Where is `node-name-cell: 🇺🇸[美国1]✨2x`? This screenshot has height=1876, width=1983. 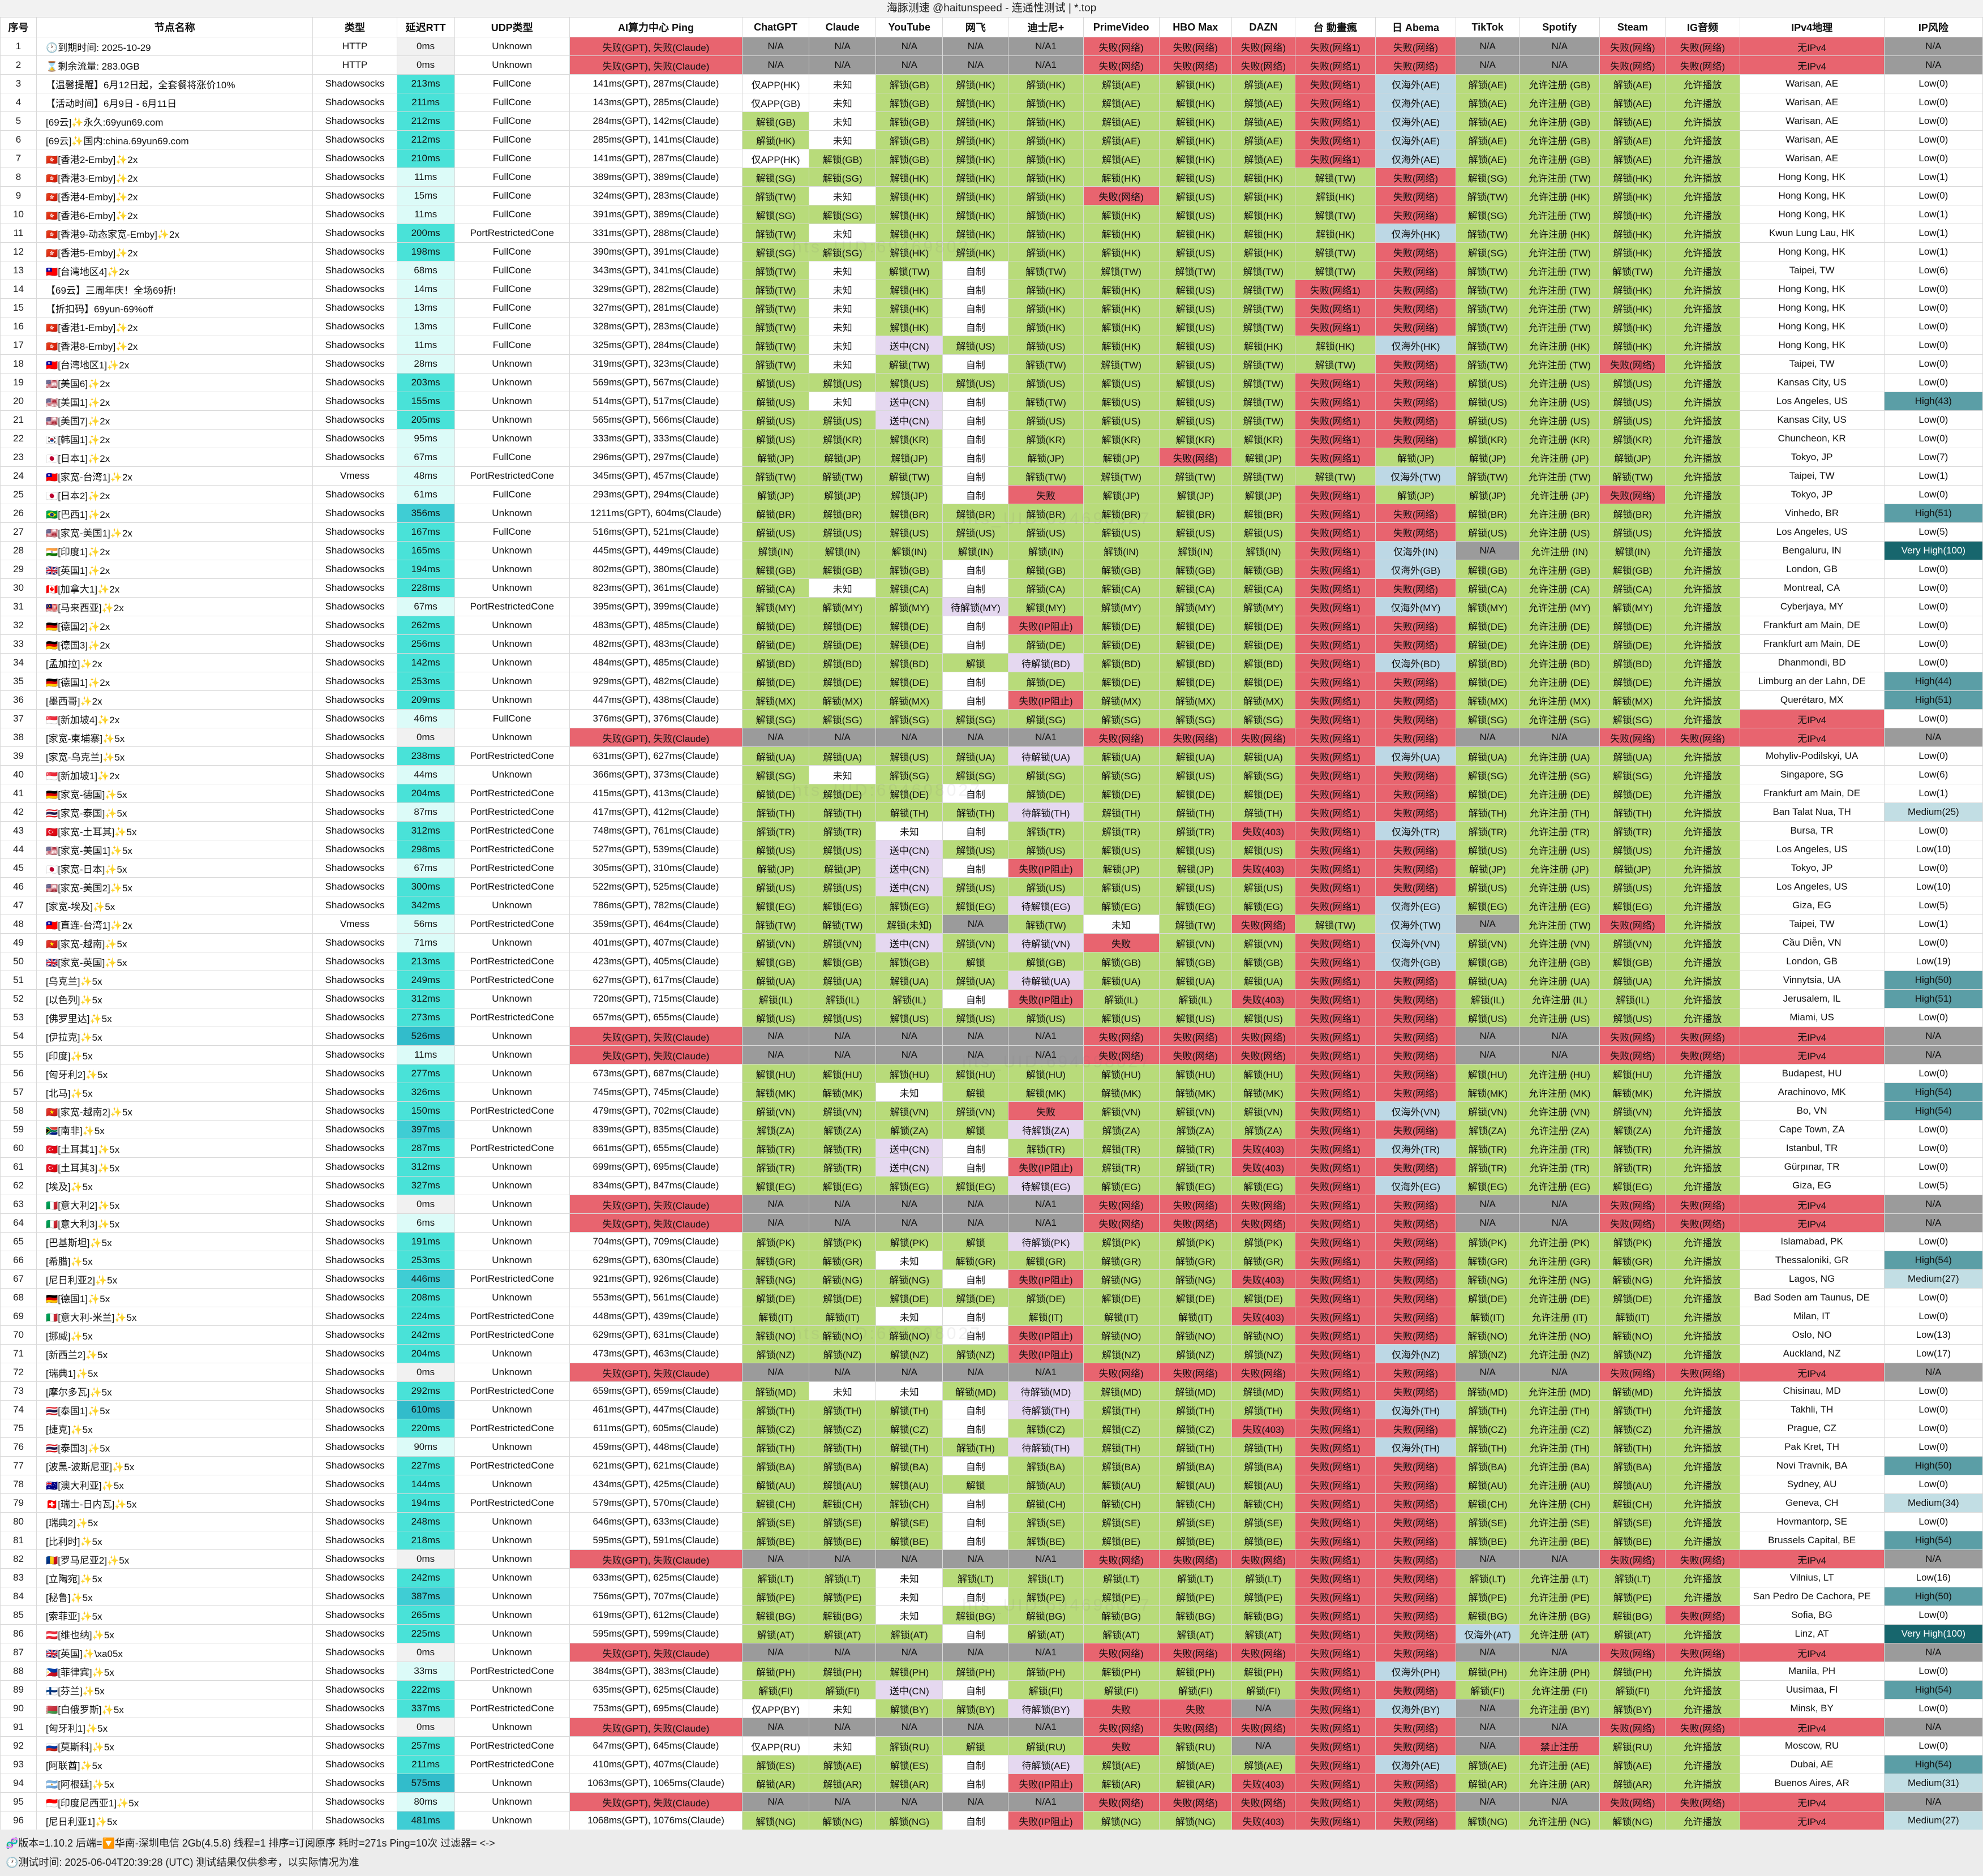 node-name-cell: 🇺🇸[美国1]✨2x is located at coordinates (175, 401).